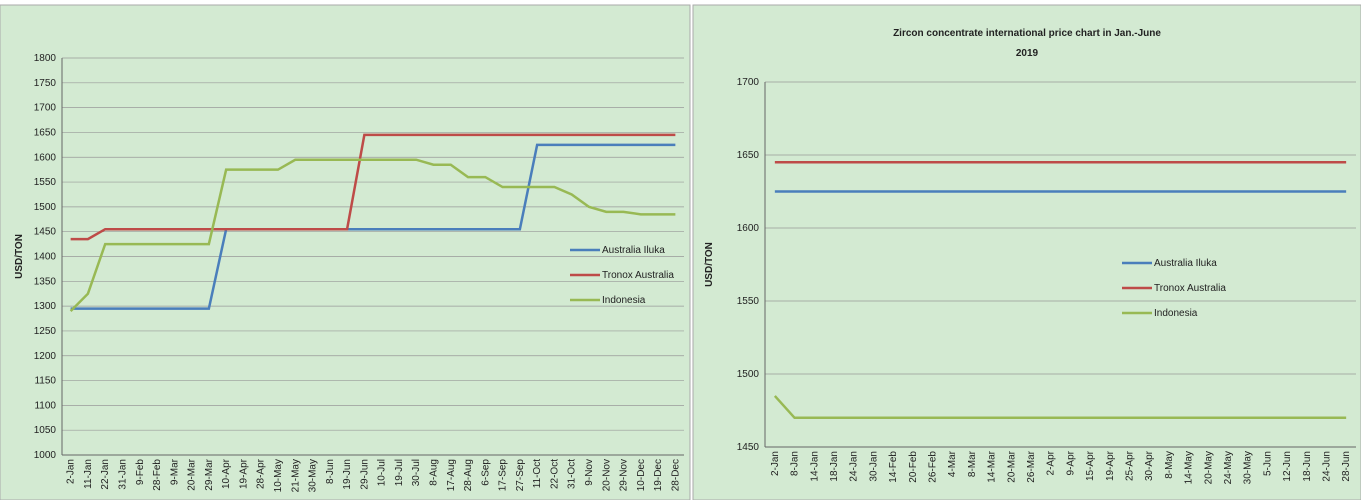 The image size is (1361, 500). I want to click on x-tick-label: 9-Apr, so click(1070, 462).